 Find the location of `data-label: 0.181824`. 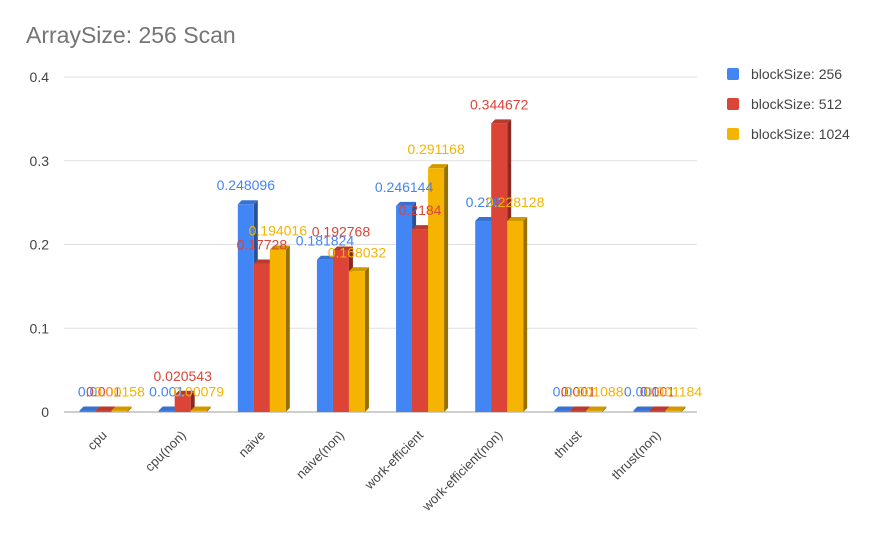

data-label: 0.181824 is located at coordinates (325, 241).